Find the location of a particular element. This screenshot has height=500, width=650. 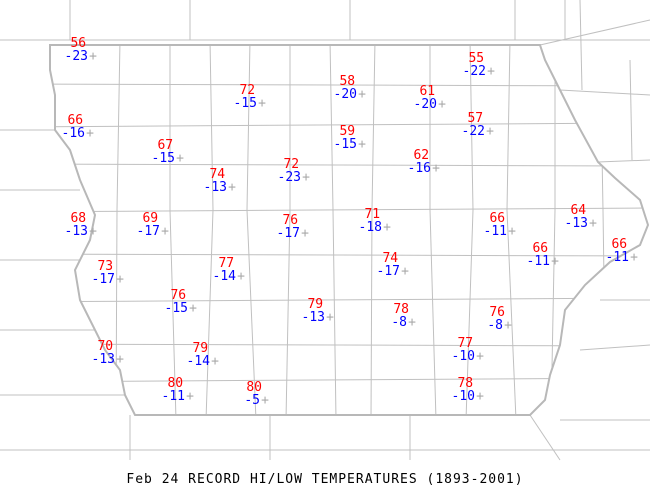

record-high: 55 is located at coordinates (476, 58).